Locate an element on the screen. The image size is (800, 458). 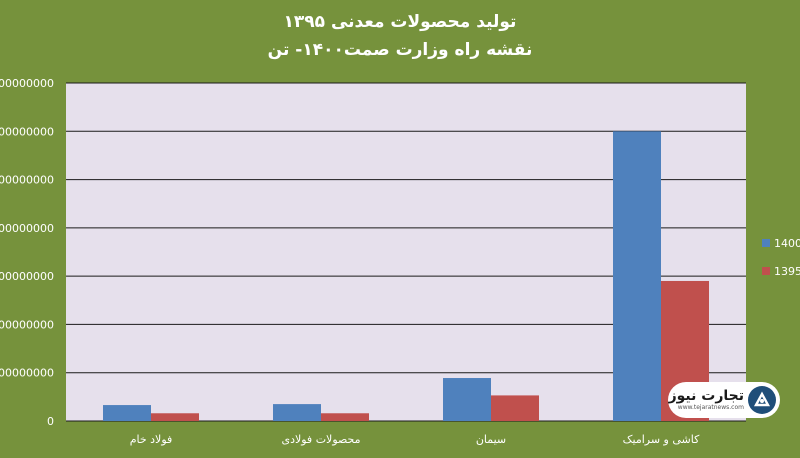
x-tick-label: فولاد خام is located at coordinates (151, 439).